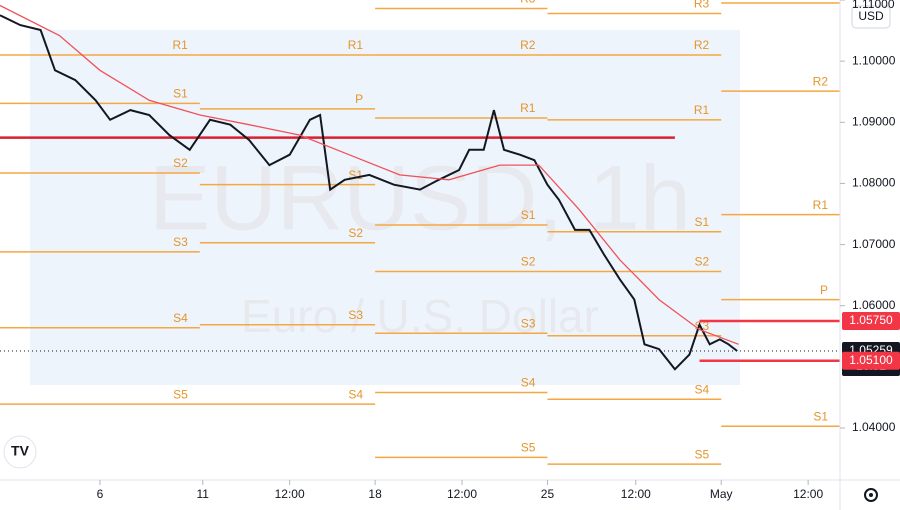 The height and width of the screenshot is (510, 900). What do you see at coordinates (420, 198) in the screenshot?
I see `watermark-title: EURUSD, 1h` at bounding box center [420, 198].